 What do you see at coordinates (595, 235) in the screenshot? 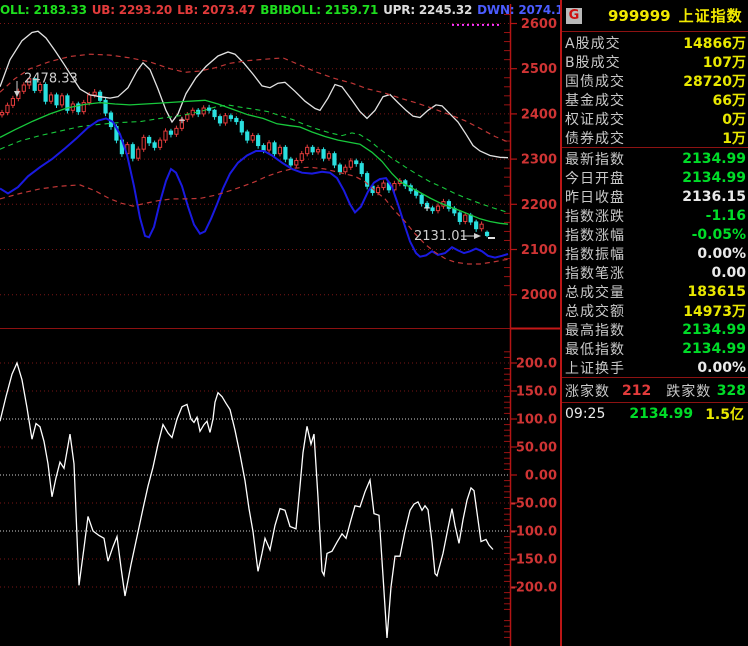
I see `stat-label: 指数涨幅` at bounding box center [595, 235].